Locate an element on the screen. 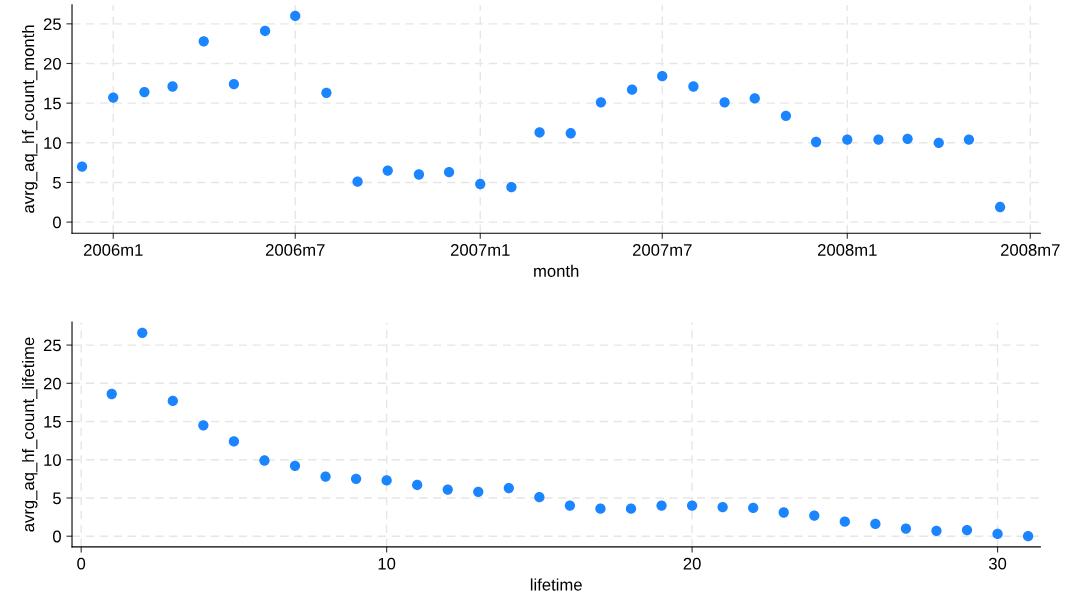  y-axis-title: avrg_aq_hf_count_lifetime is located at coordinates (29, 434).